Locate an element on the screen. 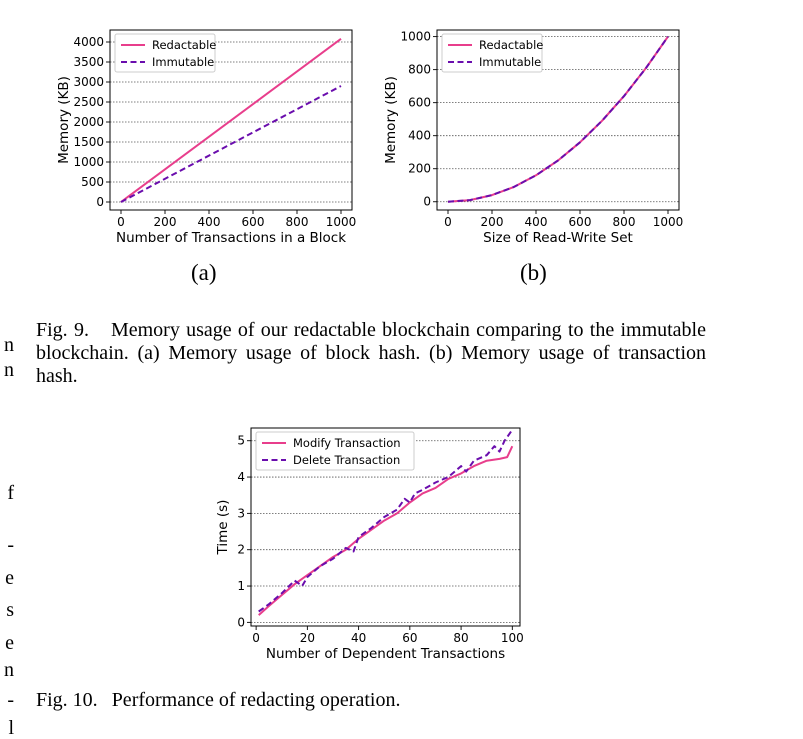  y-tick-label: 2000 is located at coordinates (88, 122).